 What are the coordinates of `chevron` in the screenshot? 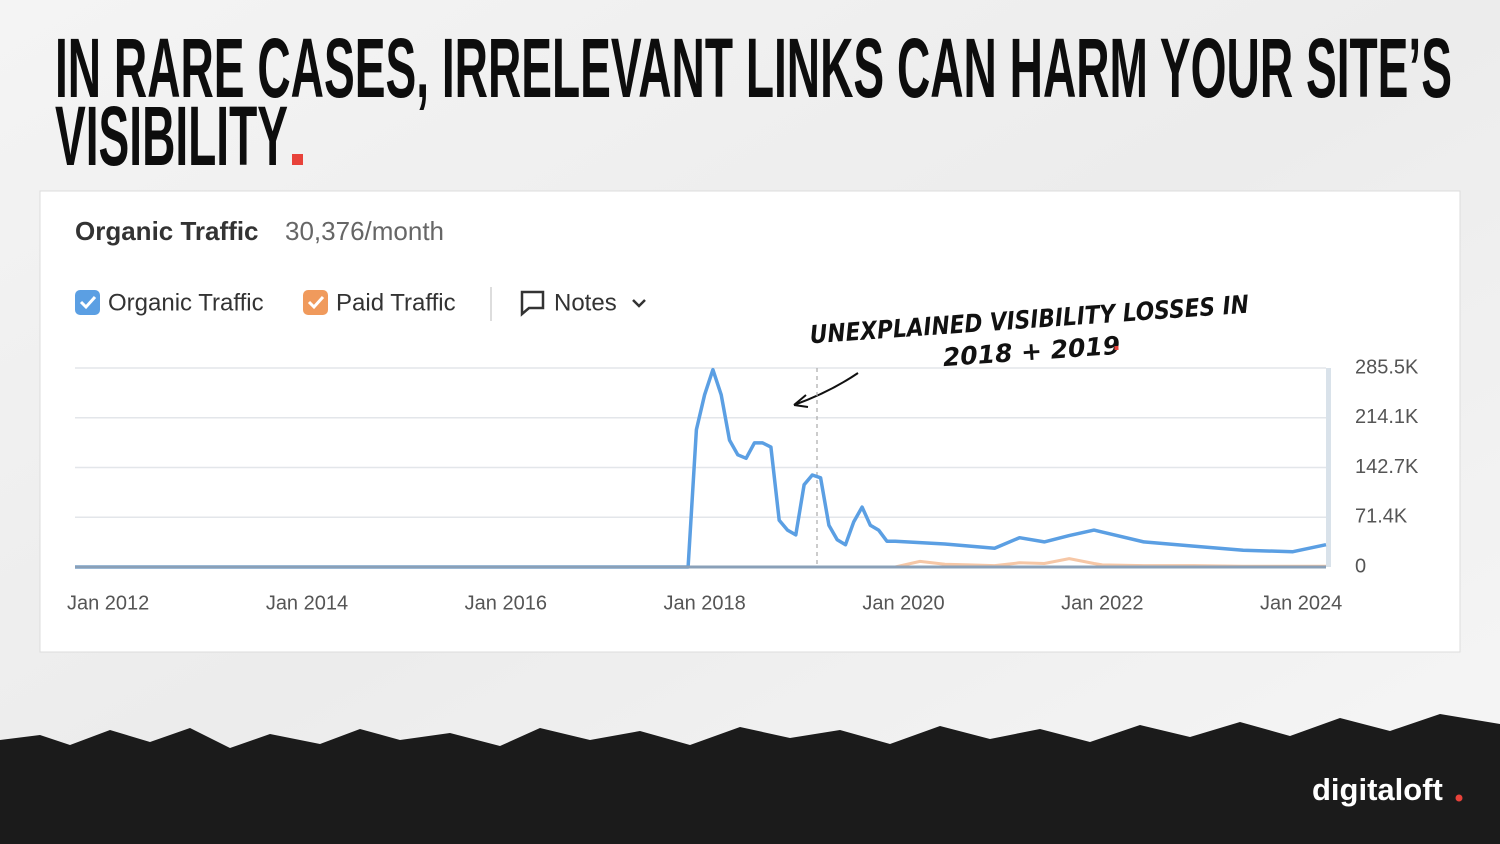 It's located at (639, 303).